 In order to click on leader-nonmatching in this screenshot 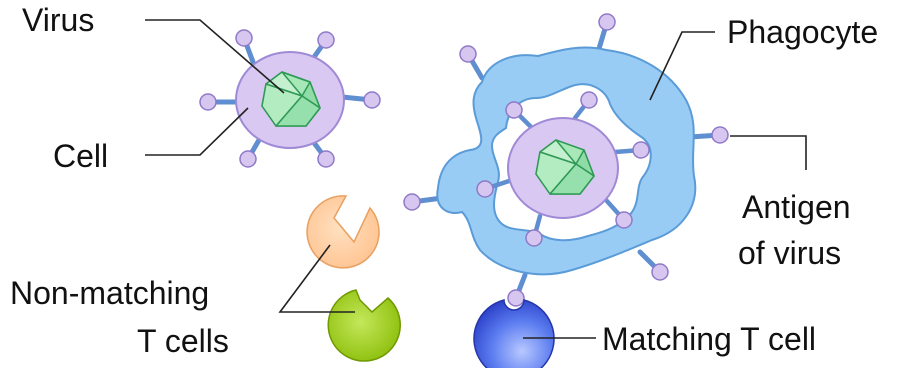, I will do `click(316, 278)`.